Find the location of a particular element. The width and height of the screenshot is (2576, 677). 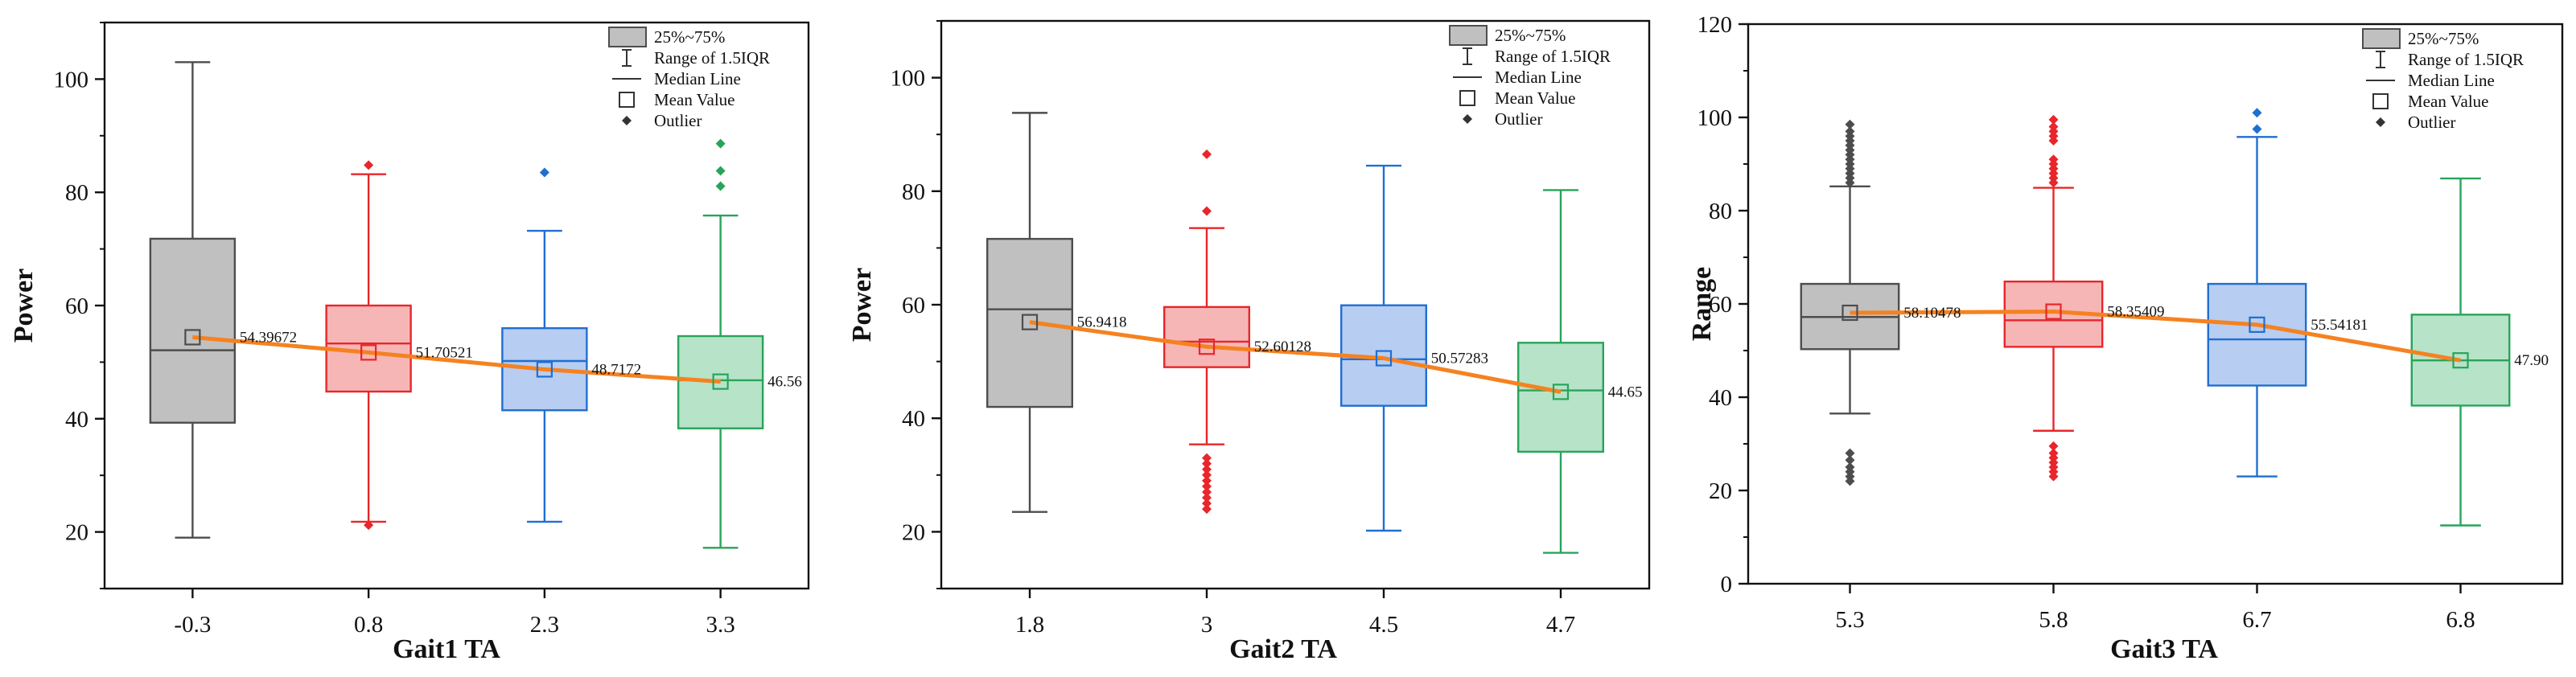

legend-box-swatch is located at coordinates (627, 37).